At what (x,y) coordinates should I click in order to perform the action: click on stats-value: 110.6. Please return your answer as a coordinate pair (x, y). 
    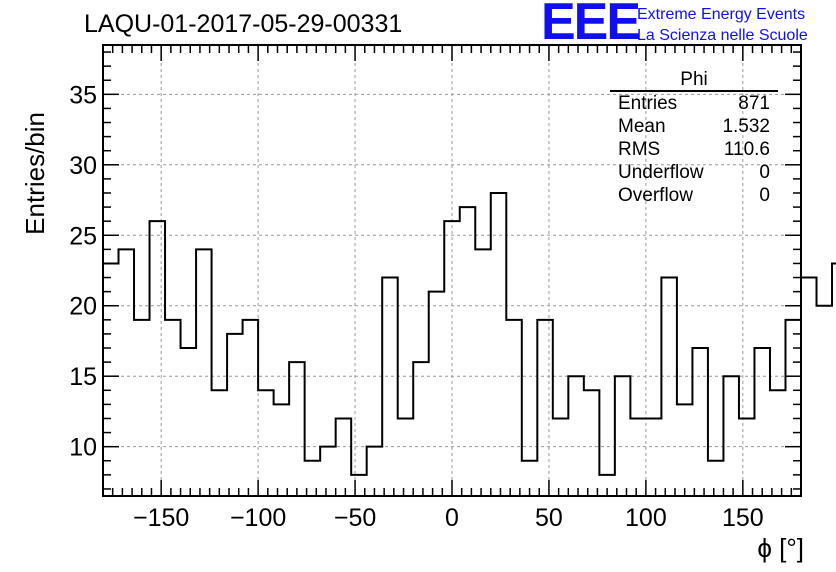
    Looking at the image, I should click on (746, 149).